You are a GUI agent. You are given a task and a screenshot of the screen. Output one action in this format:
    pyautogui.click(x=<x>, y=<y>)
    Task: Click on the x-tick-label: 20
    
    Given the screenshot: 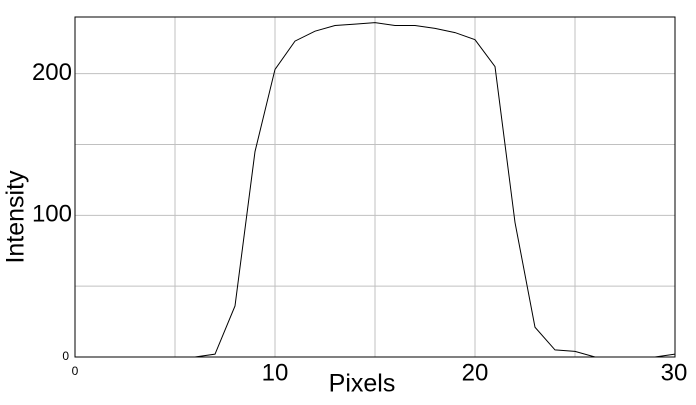 What is the action you would take?
    pyautogui.click(x=475, y=372)
    